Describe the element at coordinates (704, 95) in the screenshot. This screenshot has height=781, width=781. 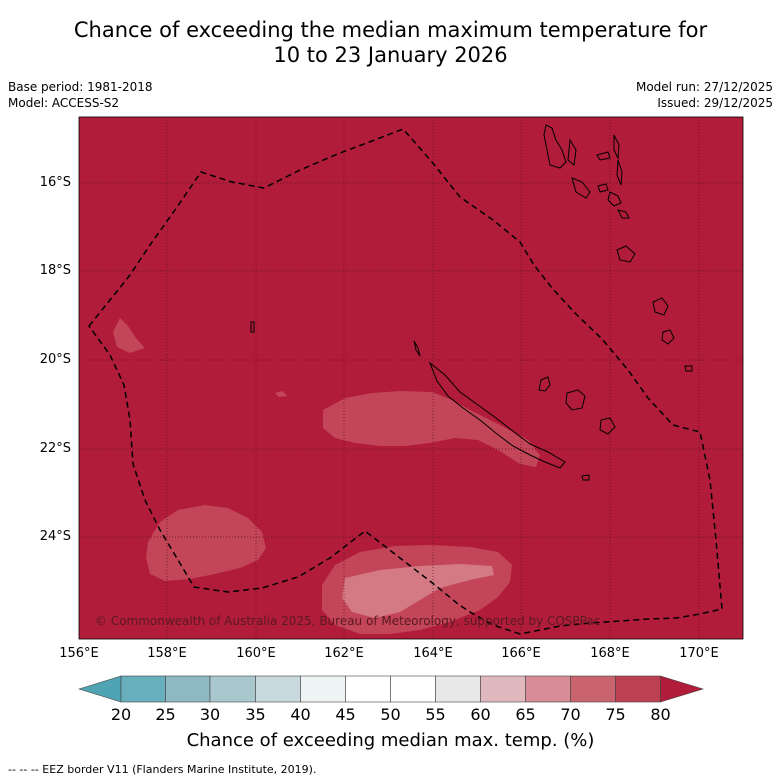
I see `meta-right: Model run: 27/12/2025 Issued: 29/12/2025` at that location.